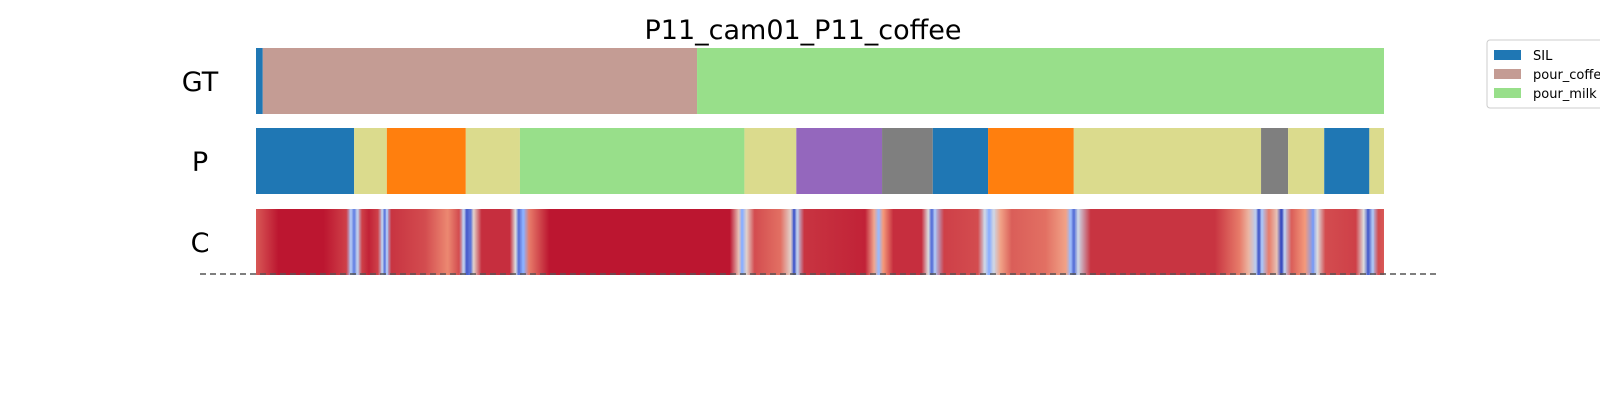 This screenshot has width=1600, height=400. Describe the element at coordinates (820, 242) in the screenshot. I see `confidence-strip` at that location.